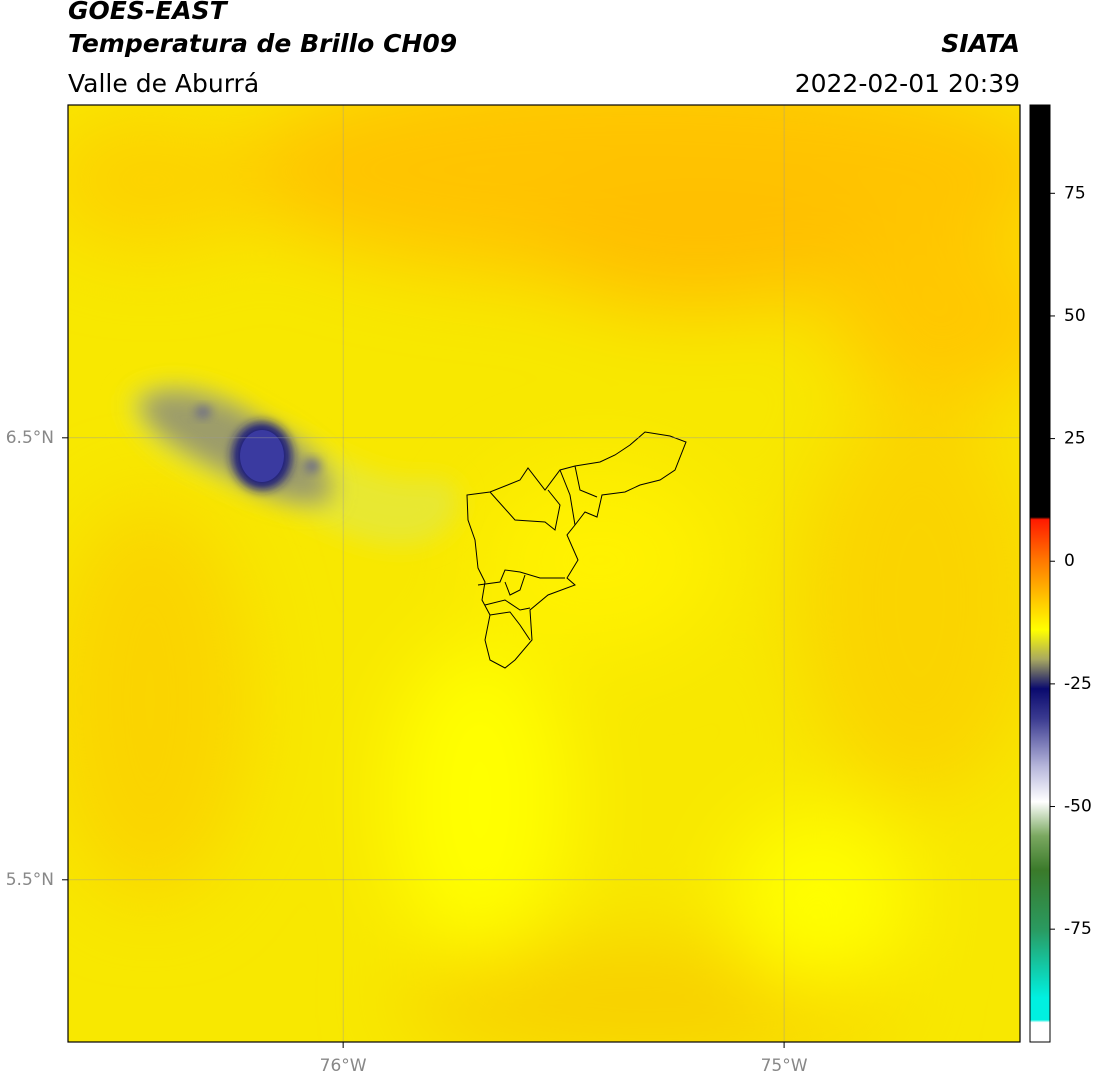 The image size is (1094, 1082). I want to click on subtitle: Temperatura de Brillo CH09, so click(262, 43).